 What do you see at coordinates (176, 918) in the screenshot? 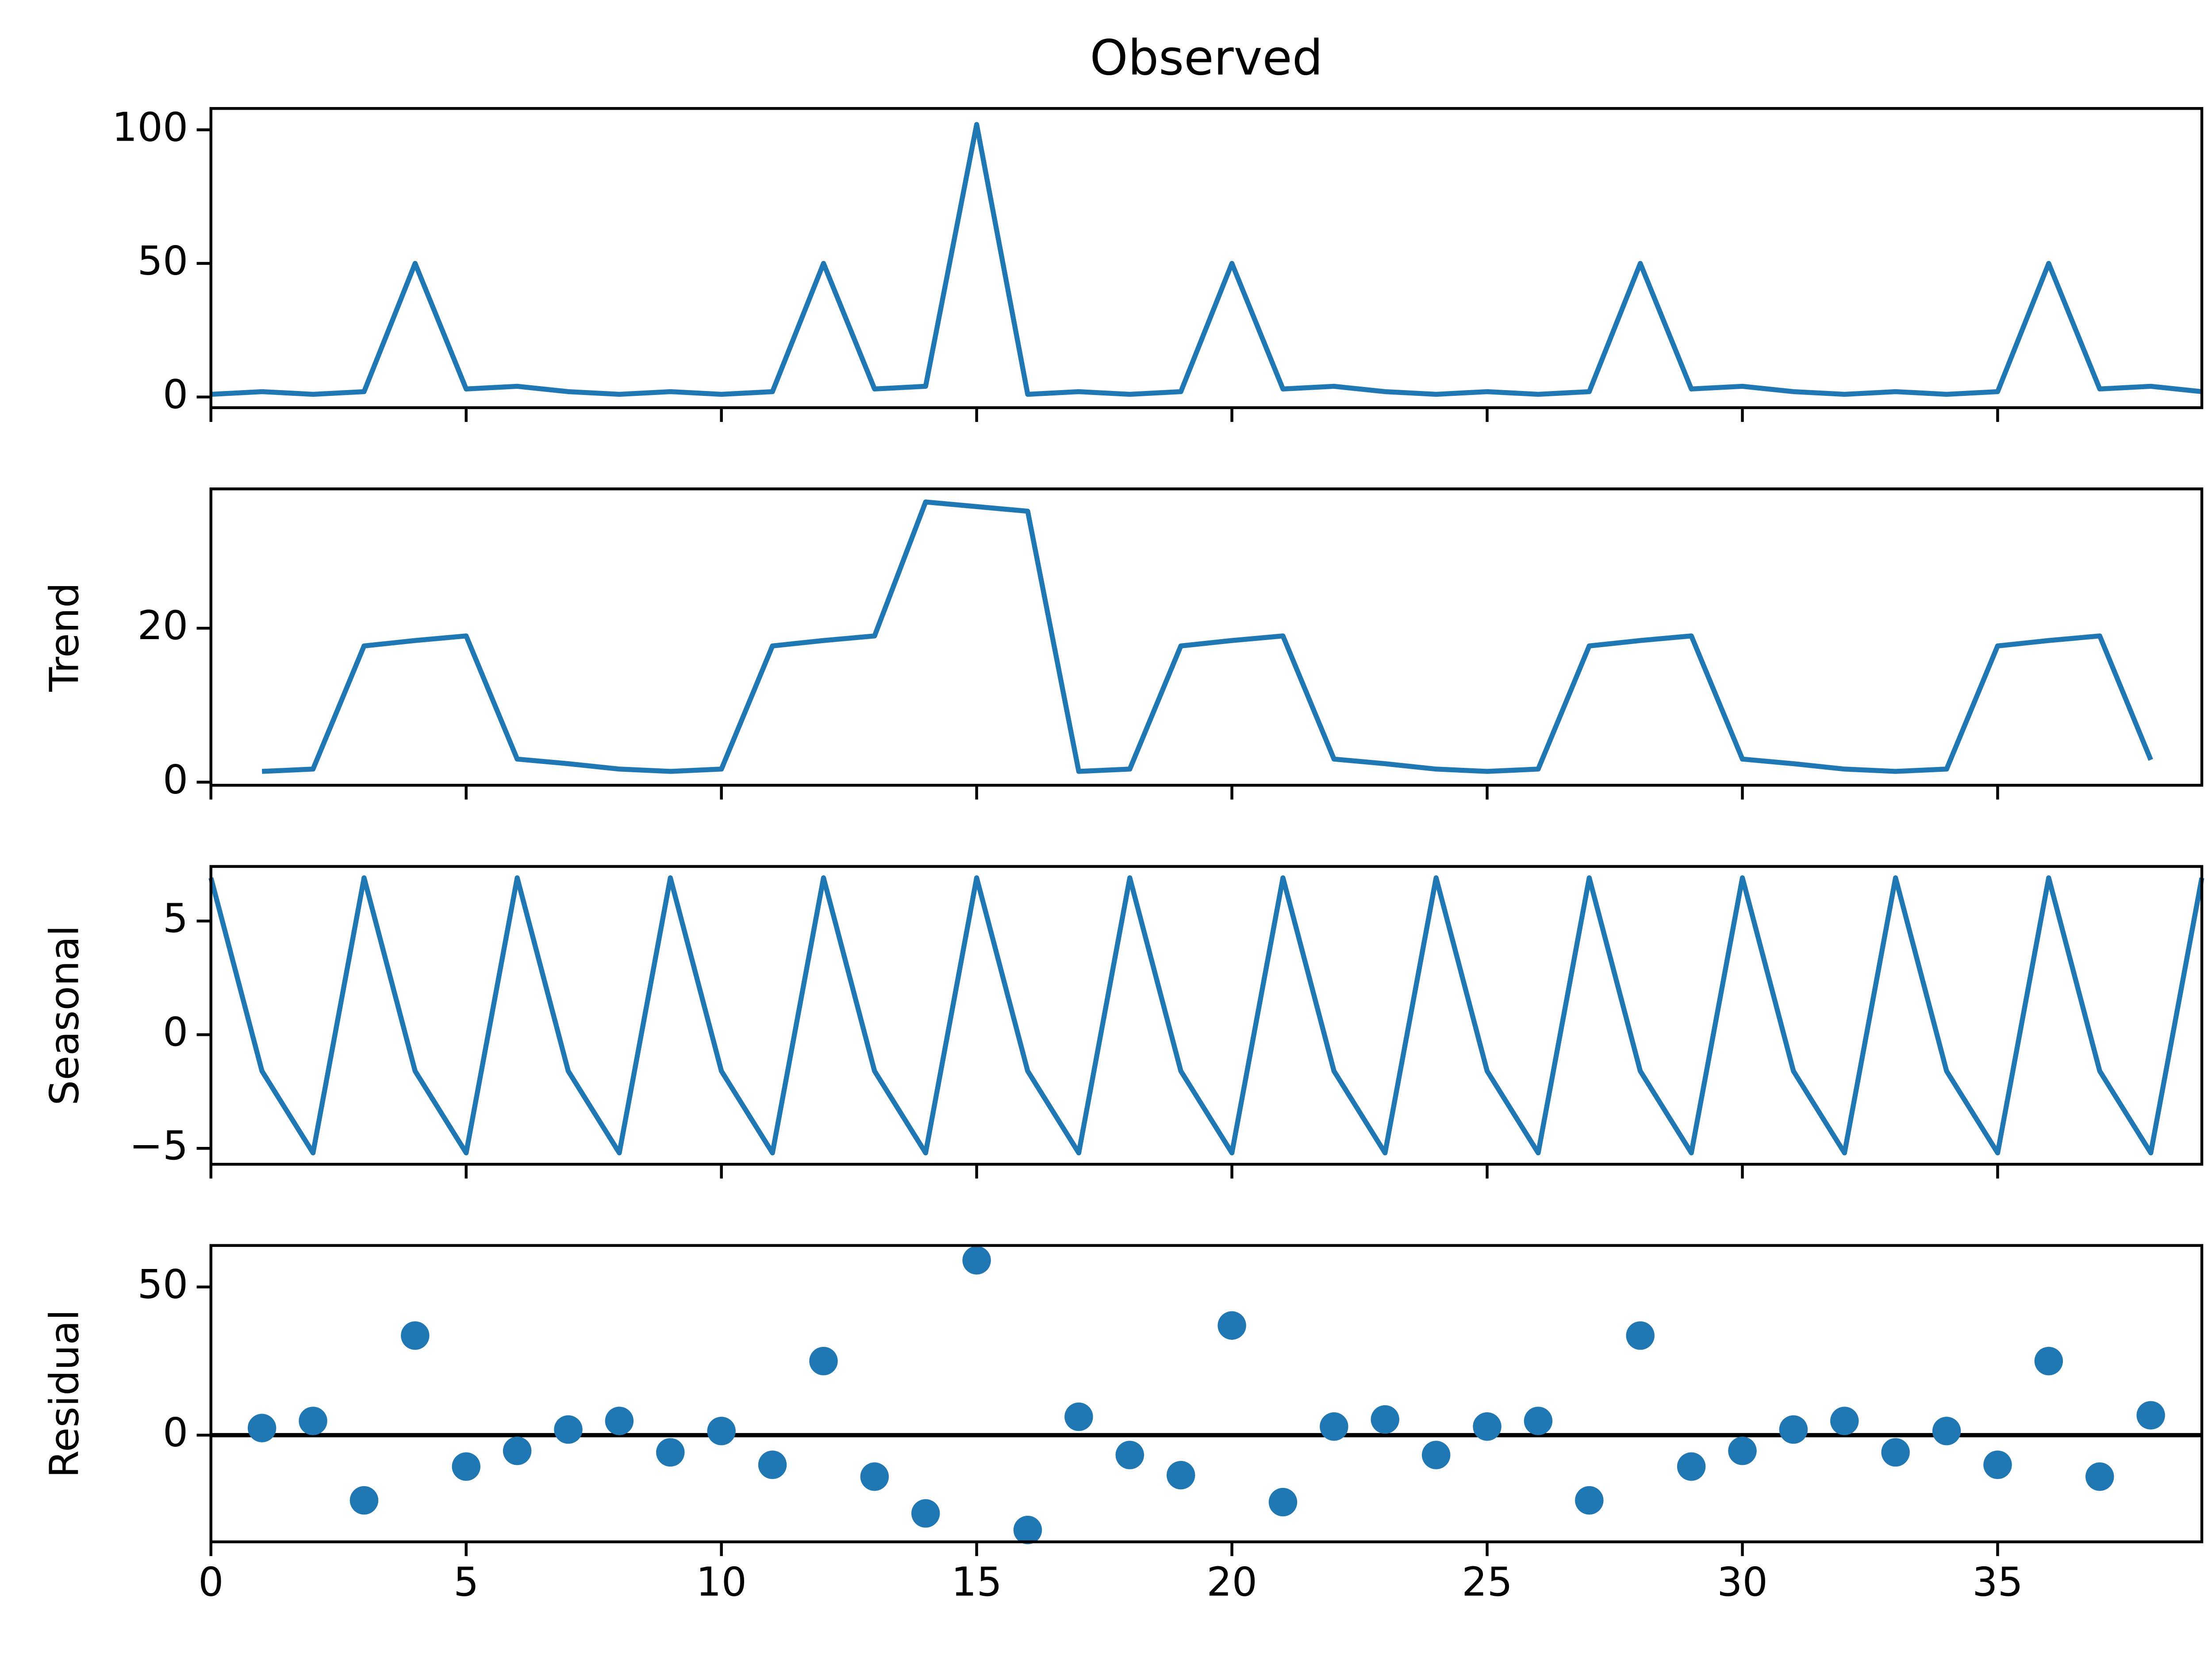
I see `y-tick-label: 5` at bounding box center [176, 918].